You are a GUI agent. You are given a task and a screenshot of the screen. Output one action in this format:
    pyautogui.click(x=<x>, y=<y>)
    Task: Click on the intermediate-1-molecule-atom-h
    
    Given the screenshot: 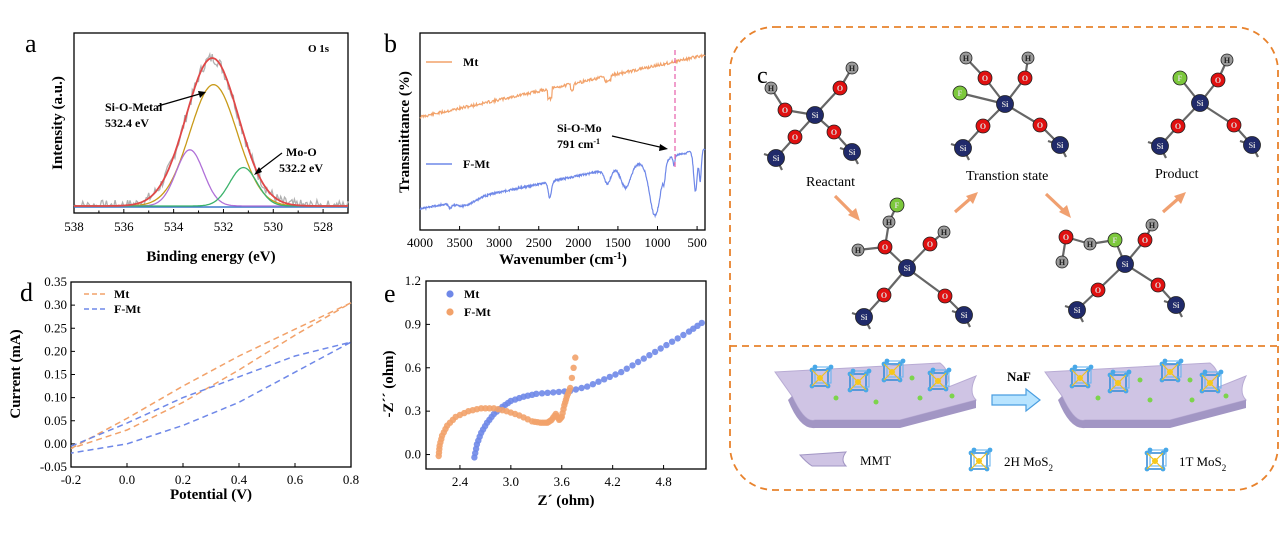 What is the action you would take?
    pyautogui.click(x=944, y=232)
    